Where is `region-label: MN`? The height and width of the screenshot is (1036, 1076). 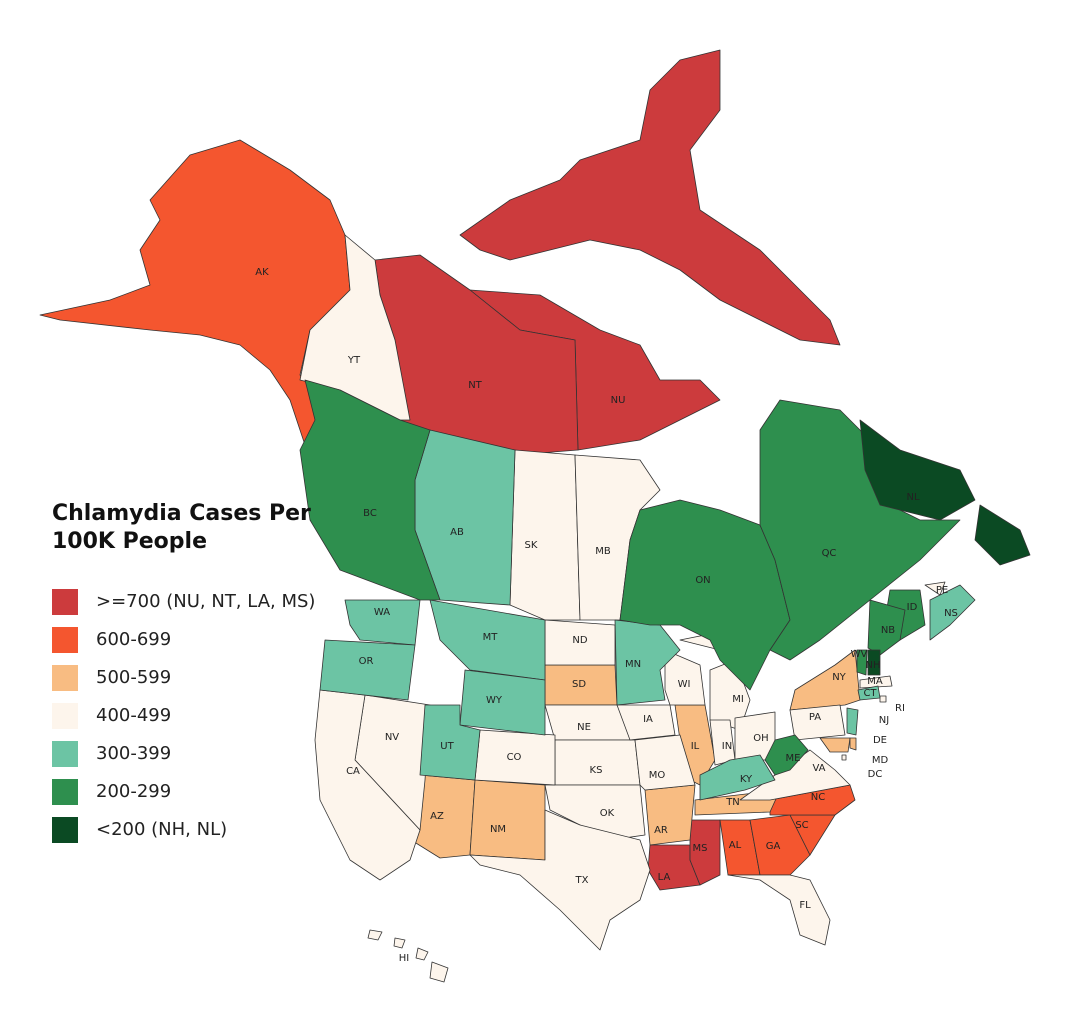
region-label: MN is located at coordinates (633, 664).